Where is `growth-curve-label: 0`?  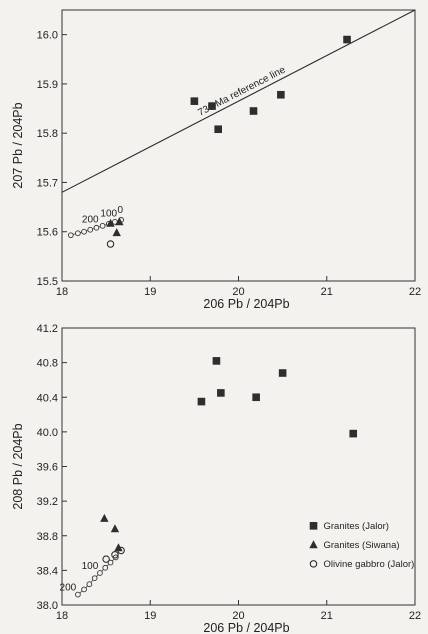 growth-curve-label: 0 is located at coordinates (120, 210).